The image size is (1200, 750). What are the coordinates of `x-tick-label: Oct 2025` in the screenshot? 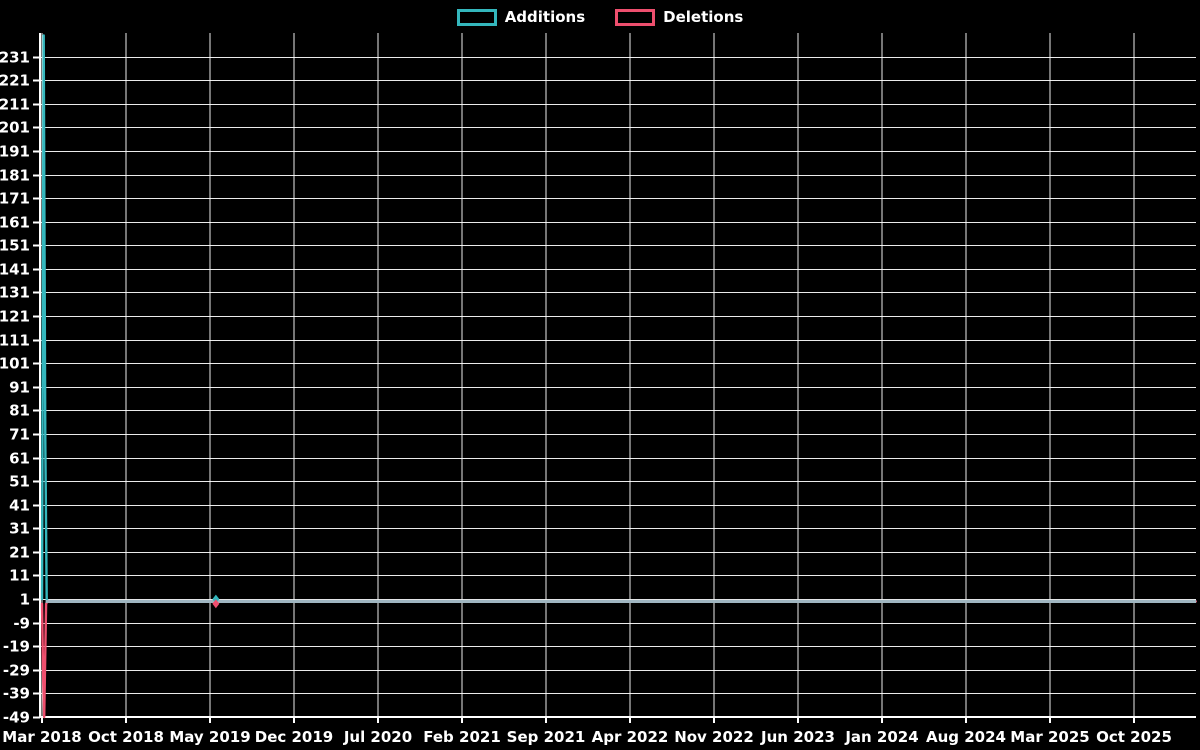 It's located at (1134, 737).